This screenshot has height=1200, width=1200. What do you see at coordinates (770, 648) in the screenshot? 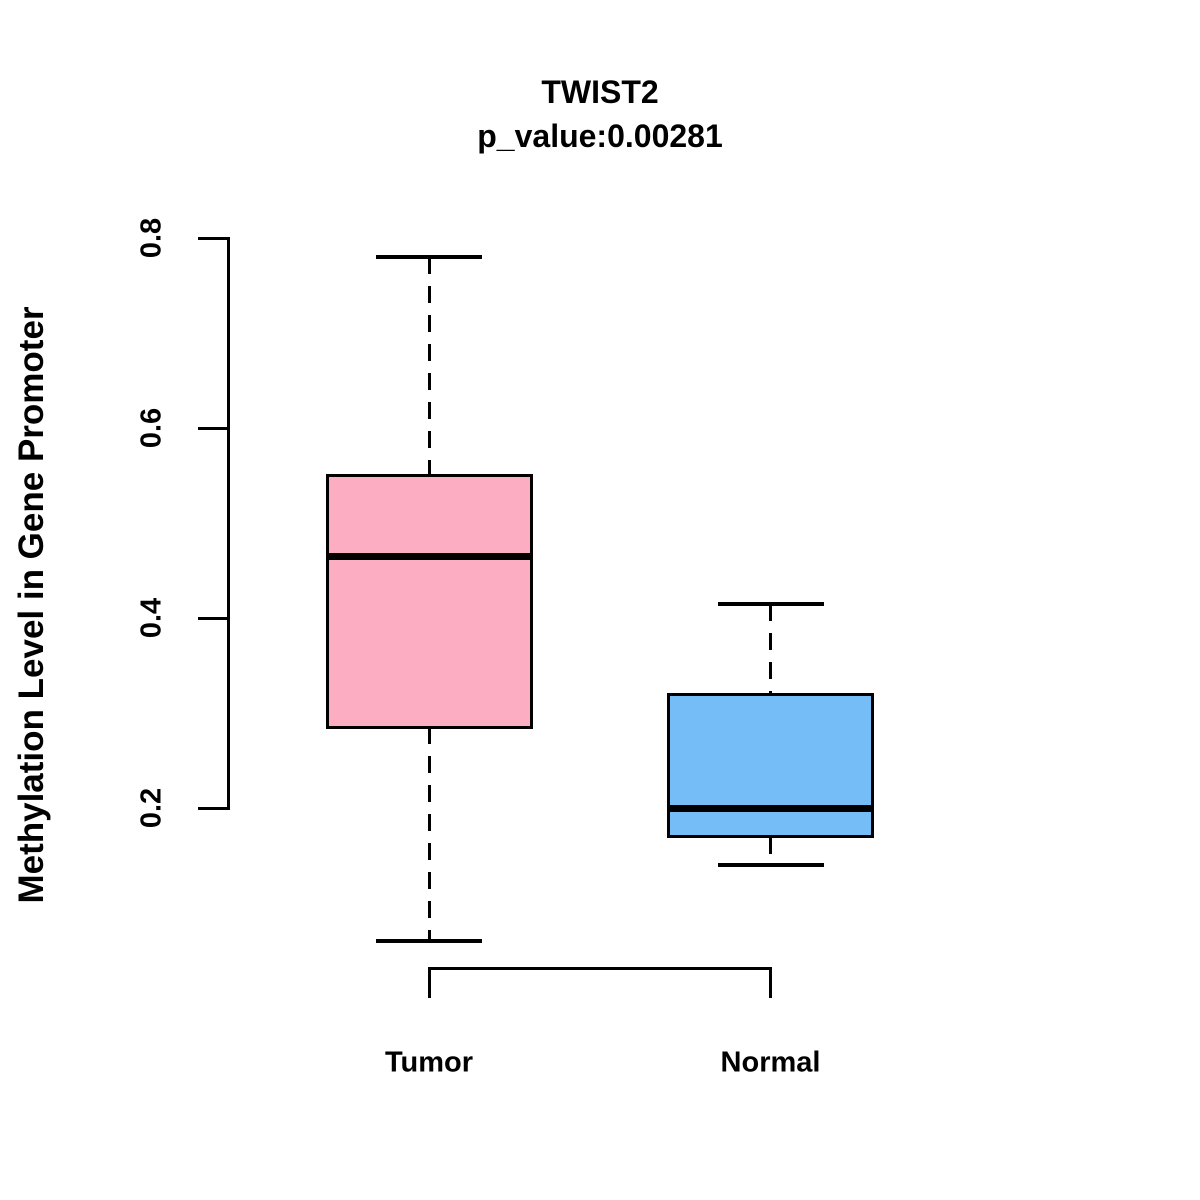
I see `upper-whisker-normal` at bounding box center [770, 648].